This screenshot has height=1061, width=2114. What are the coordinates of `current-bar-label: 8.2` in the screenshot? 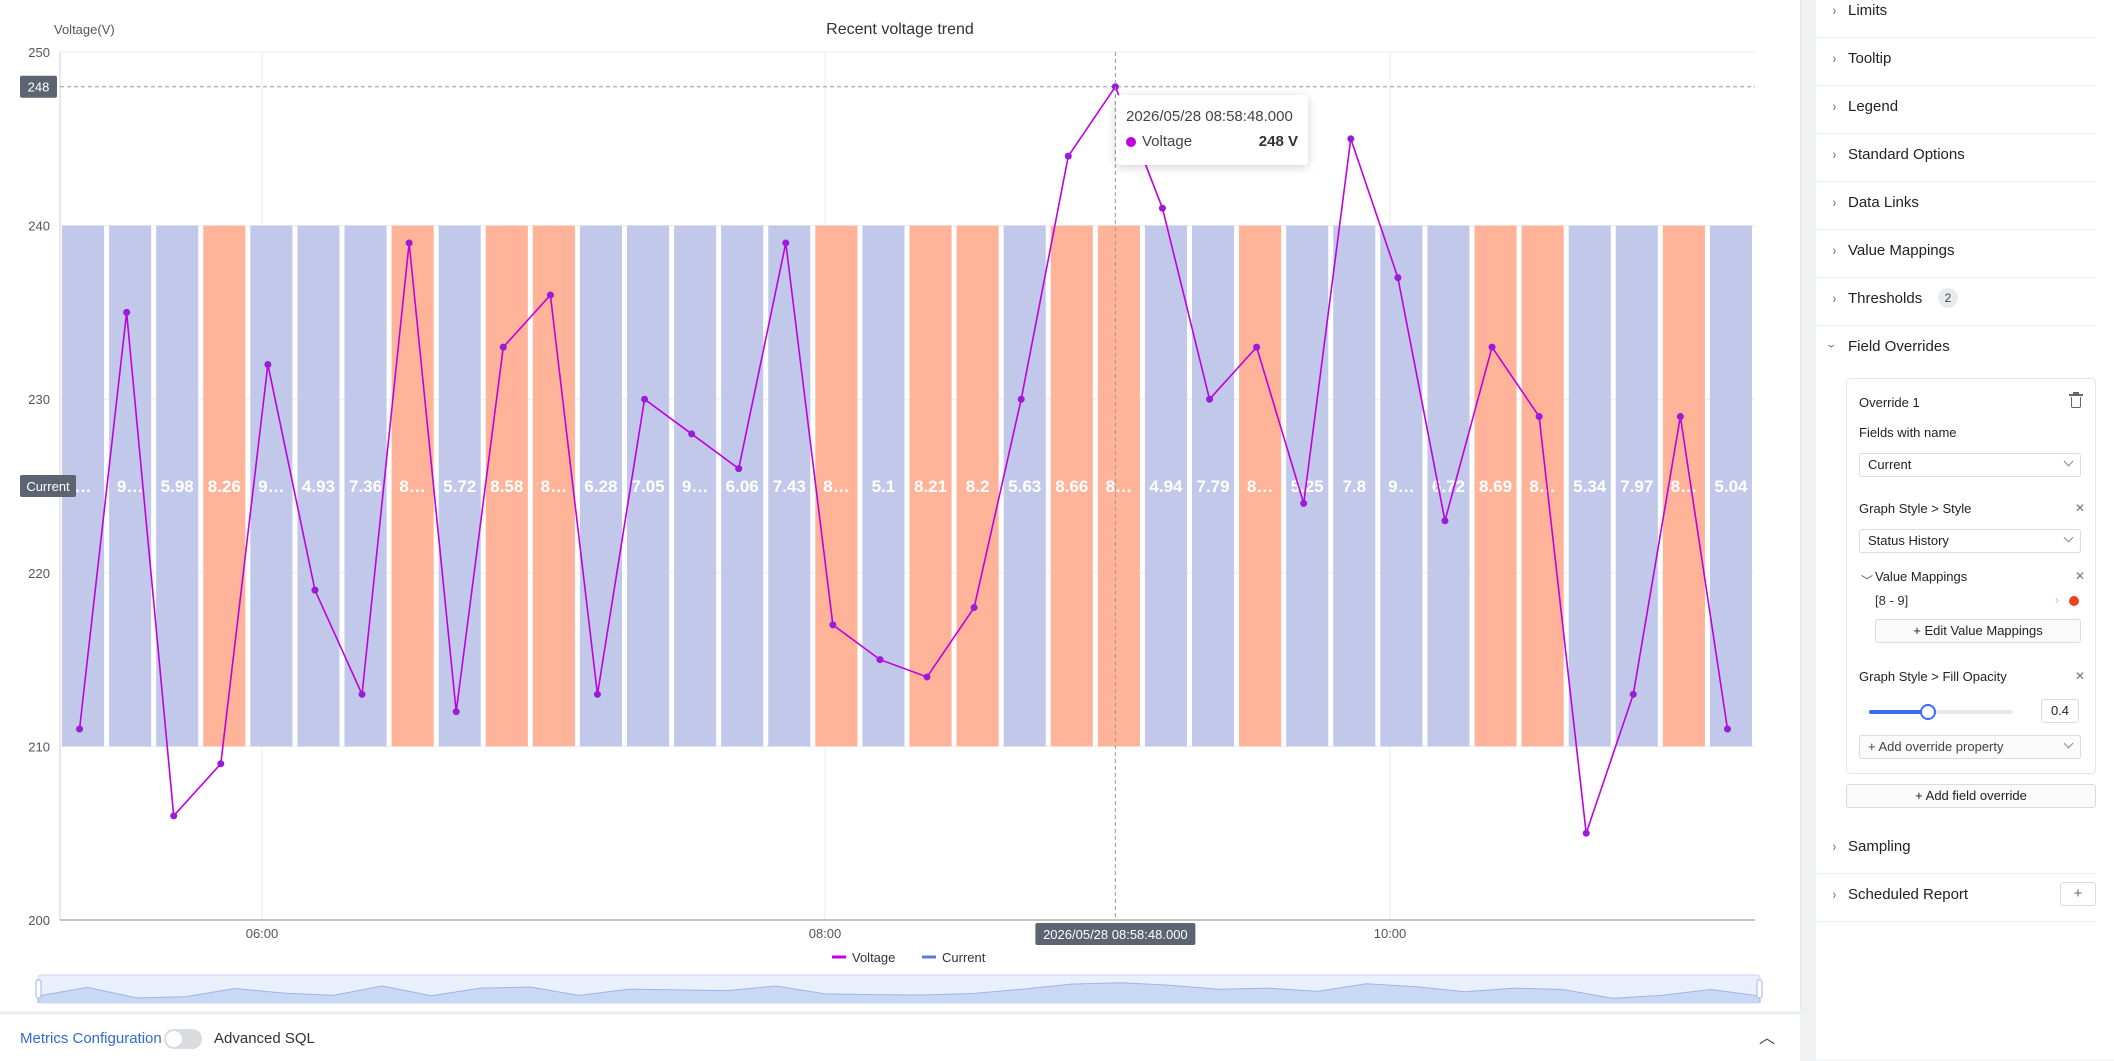 It's located at (978, 486).